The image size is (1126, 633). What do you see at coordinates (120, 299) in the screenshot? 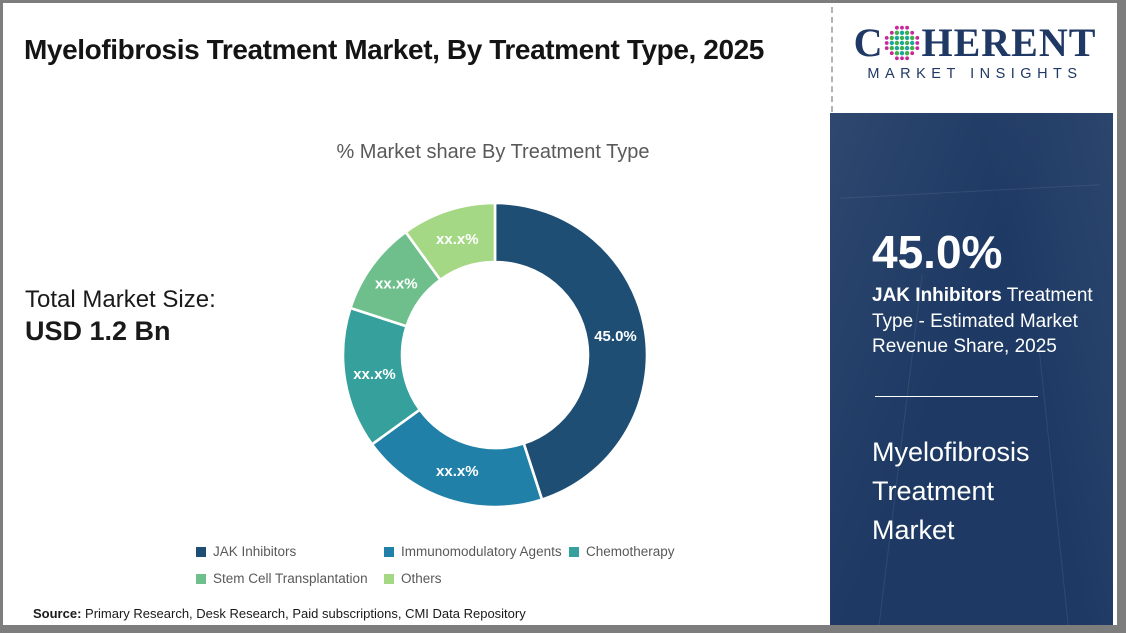
I see `total-market-size-label: Total Market Size:` at bounding box center [120, 299].